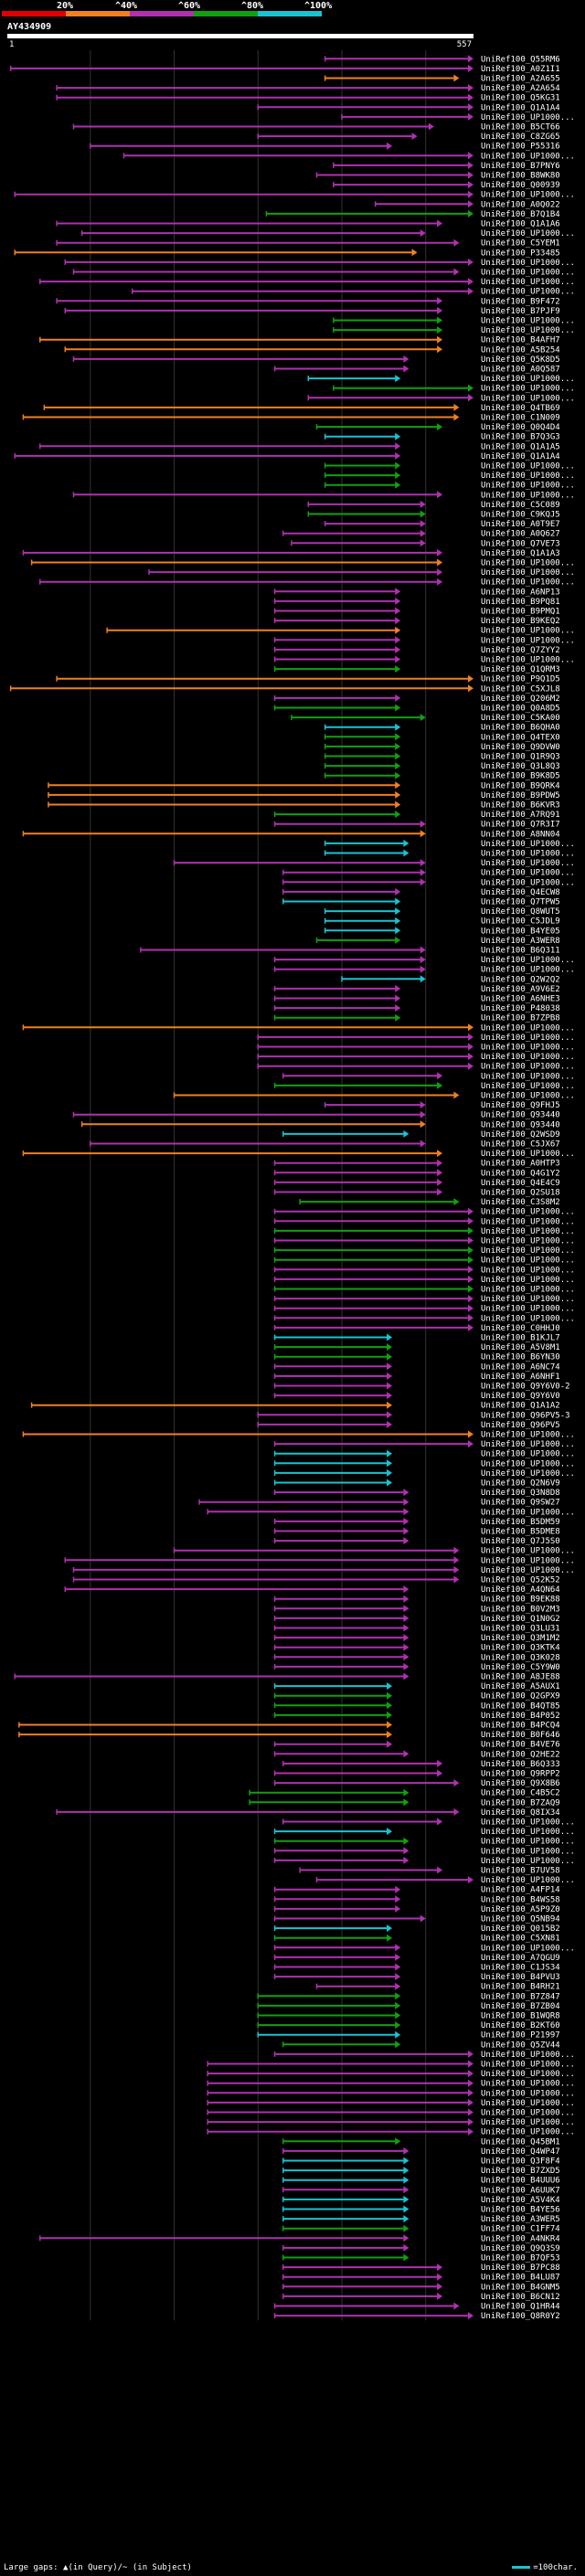 The width and height of the screenshot is (585, 2576). What do you see at coordinates (442, 747) in the screenshot?
I see `hit-row: UniRef100_Q9DVW0` at bounding box center [442, 747].